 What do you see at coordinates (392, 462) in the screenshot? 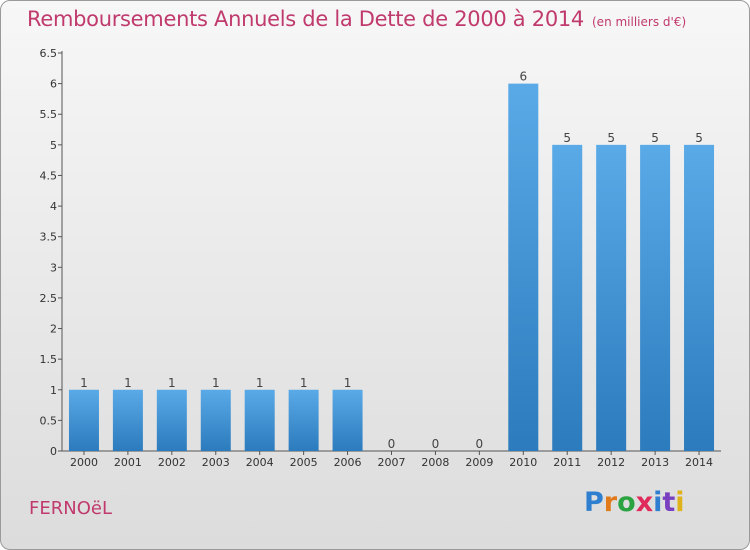
I see `x-tick-label: 2007` at bounding box center [392, 462].